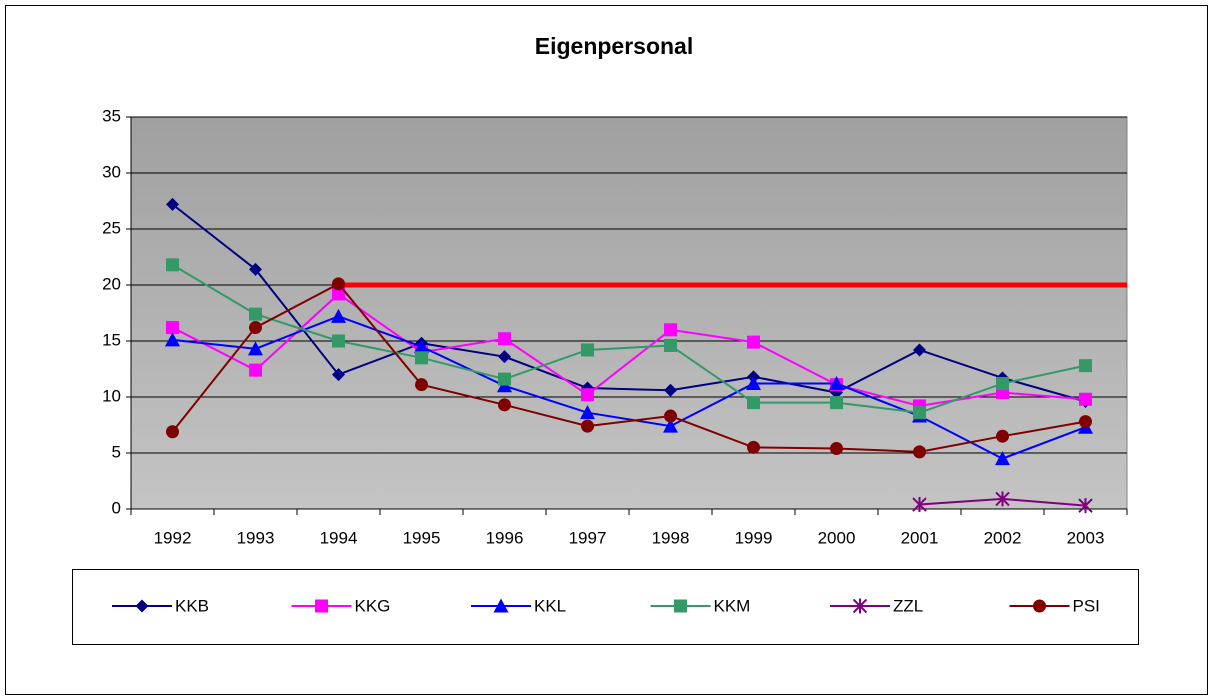  What do you see at coordinates (111, 339) in the screenshot?
I see `y-tick-label: 15` at bounding box center [111, 339].